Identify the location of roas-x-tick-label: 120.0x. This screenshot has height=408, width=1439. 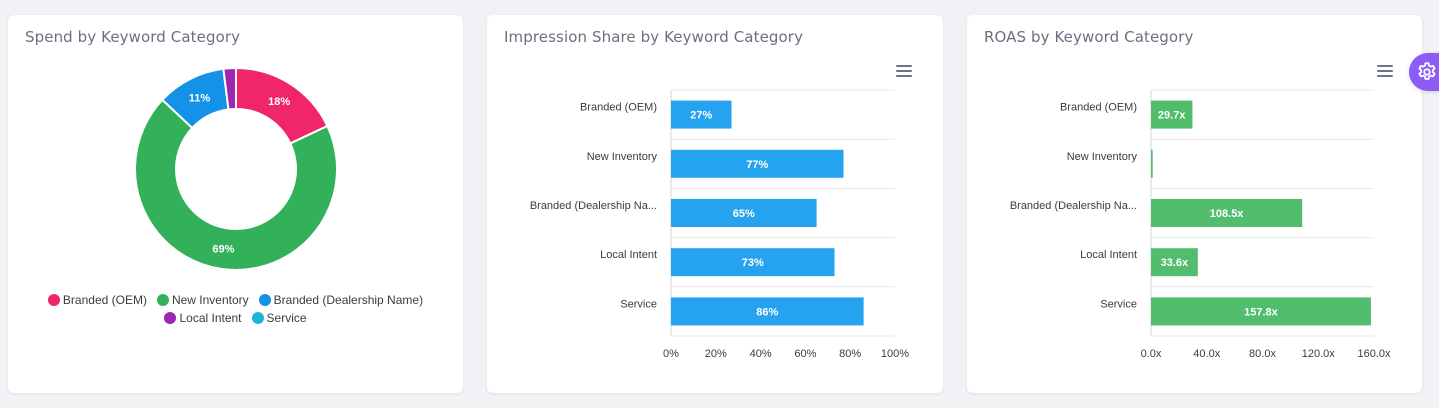
(1319, 354).